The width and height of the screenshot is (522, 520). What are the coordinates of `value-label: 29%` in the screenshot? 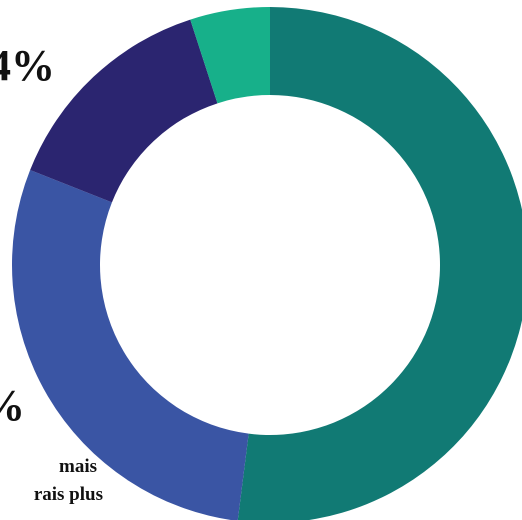 It's located at (12, 405).